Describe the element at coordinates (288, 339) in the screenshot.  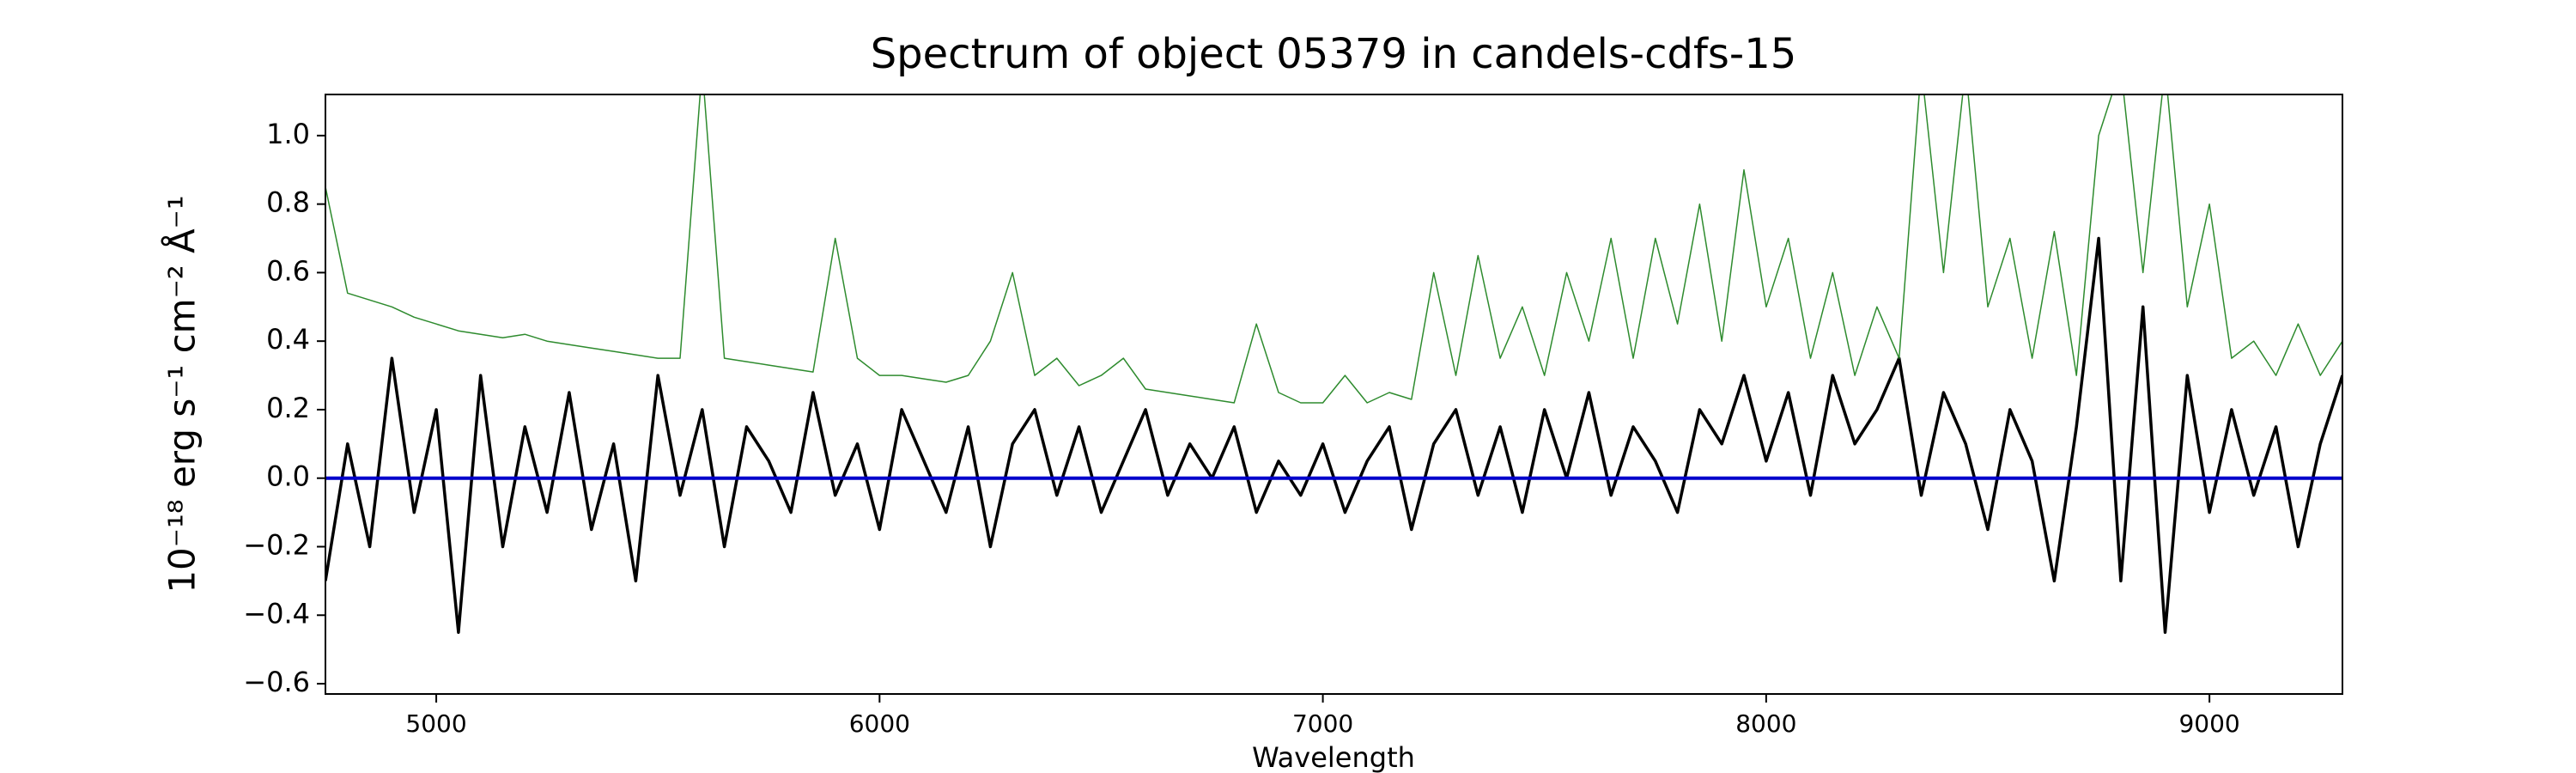
I see `y-tick-label: 0.4` at that location.